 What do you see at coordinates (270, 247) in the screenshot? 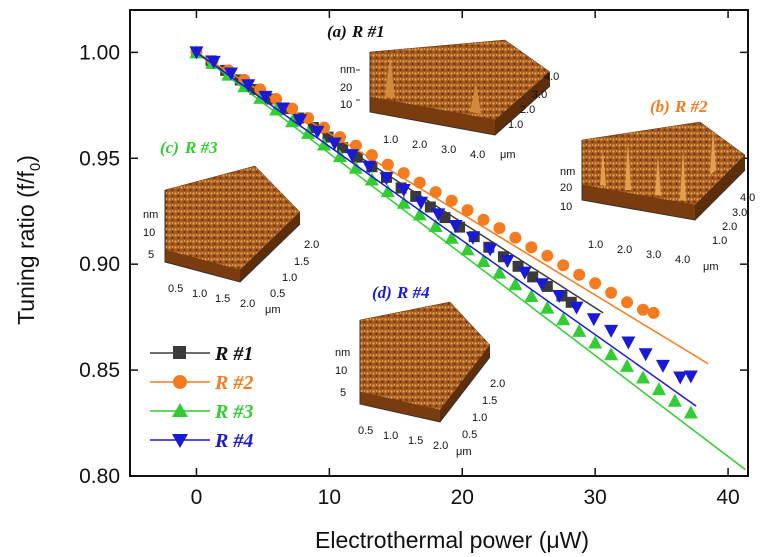
I see `inset-c-side-wall` at bounding box center [270, 247].